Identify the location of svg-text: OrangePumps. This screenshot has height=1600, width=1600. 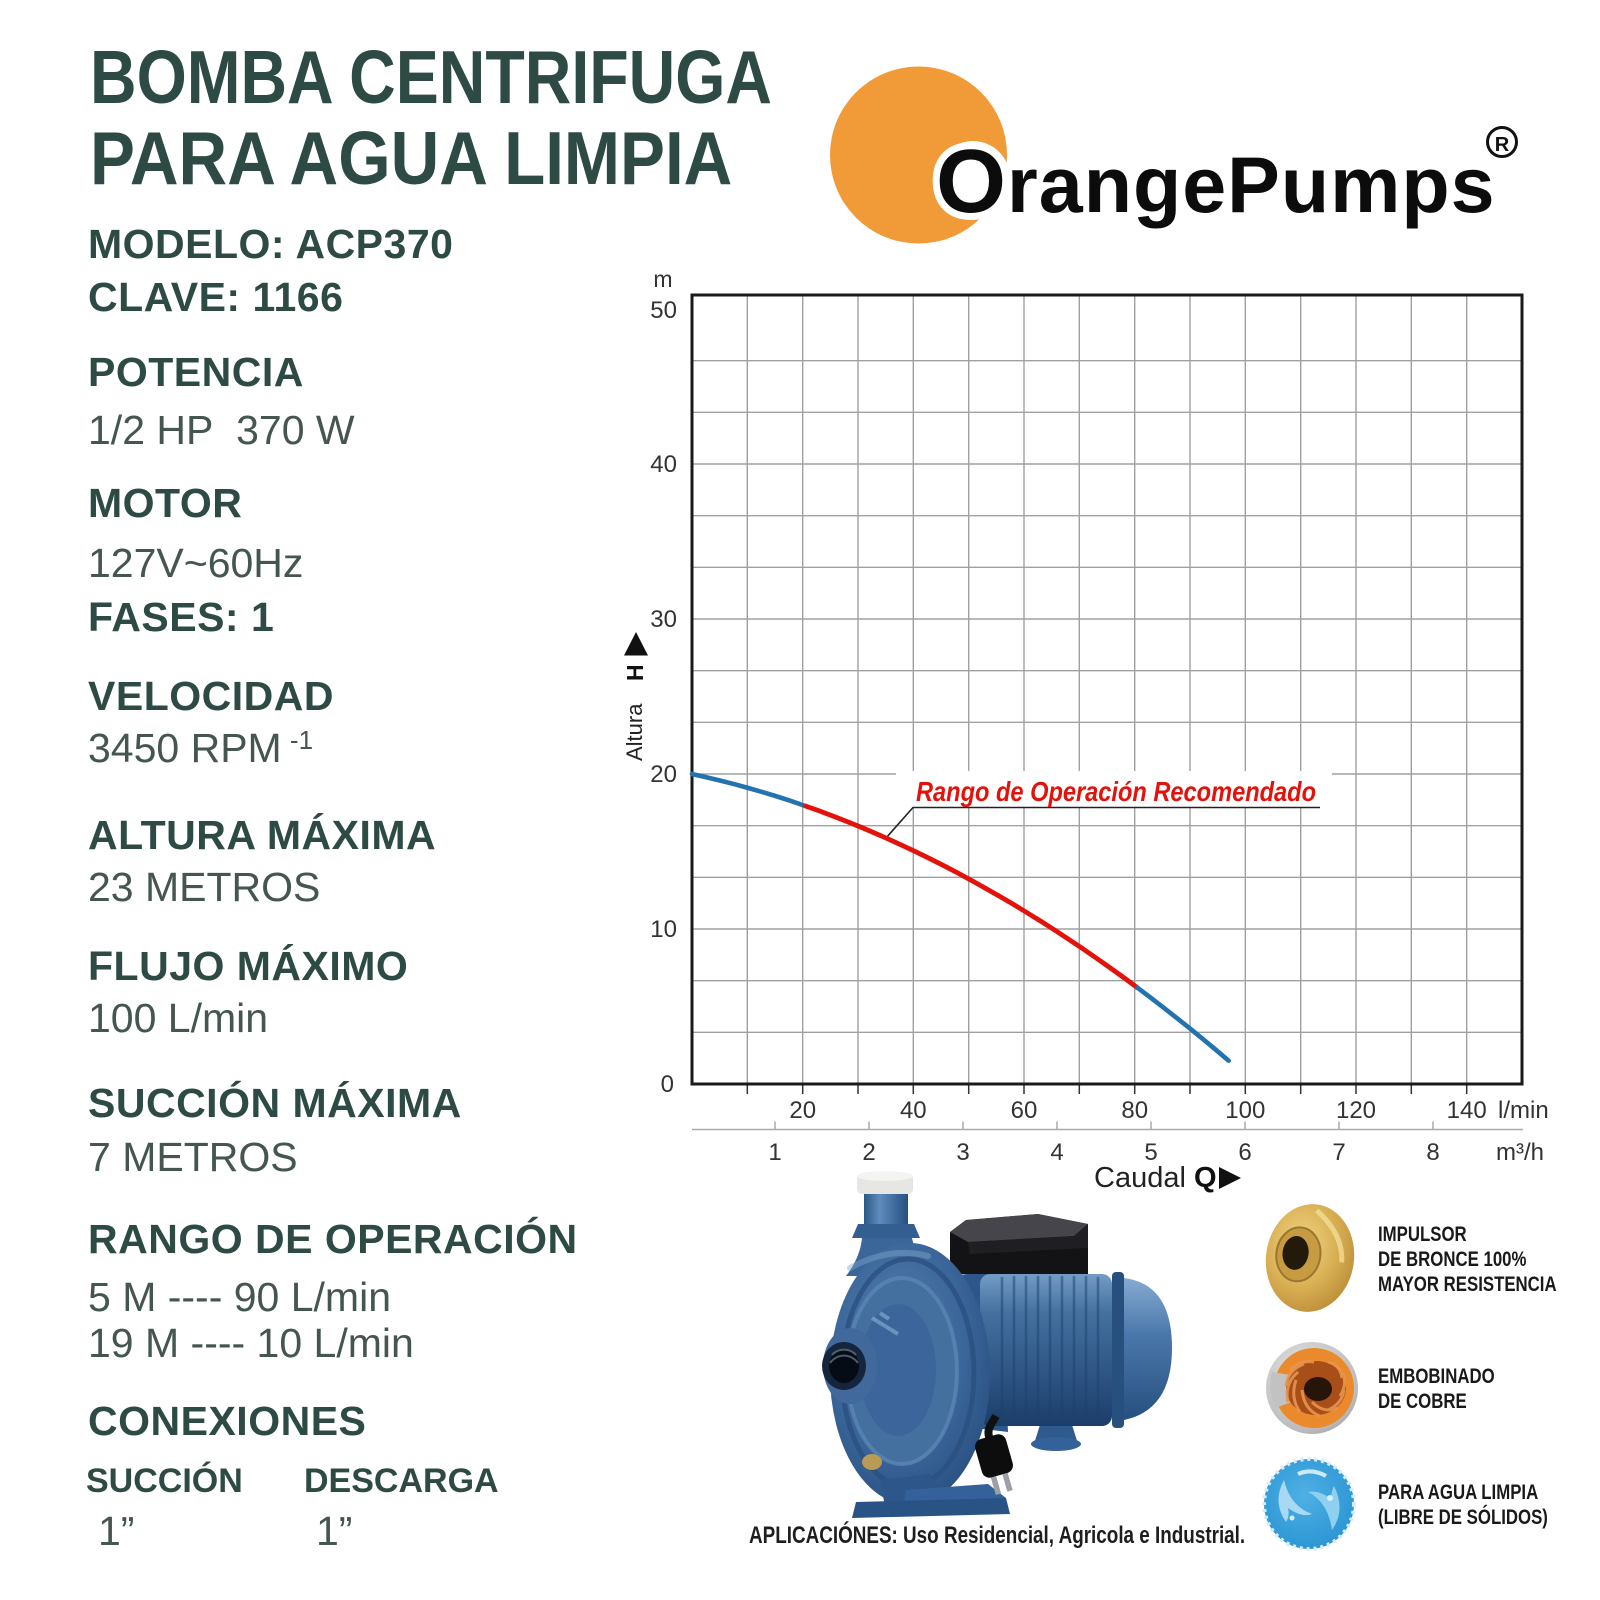
(1216, 182).